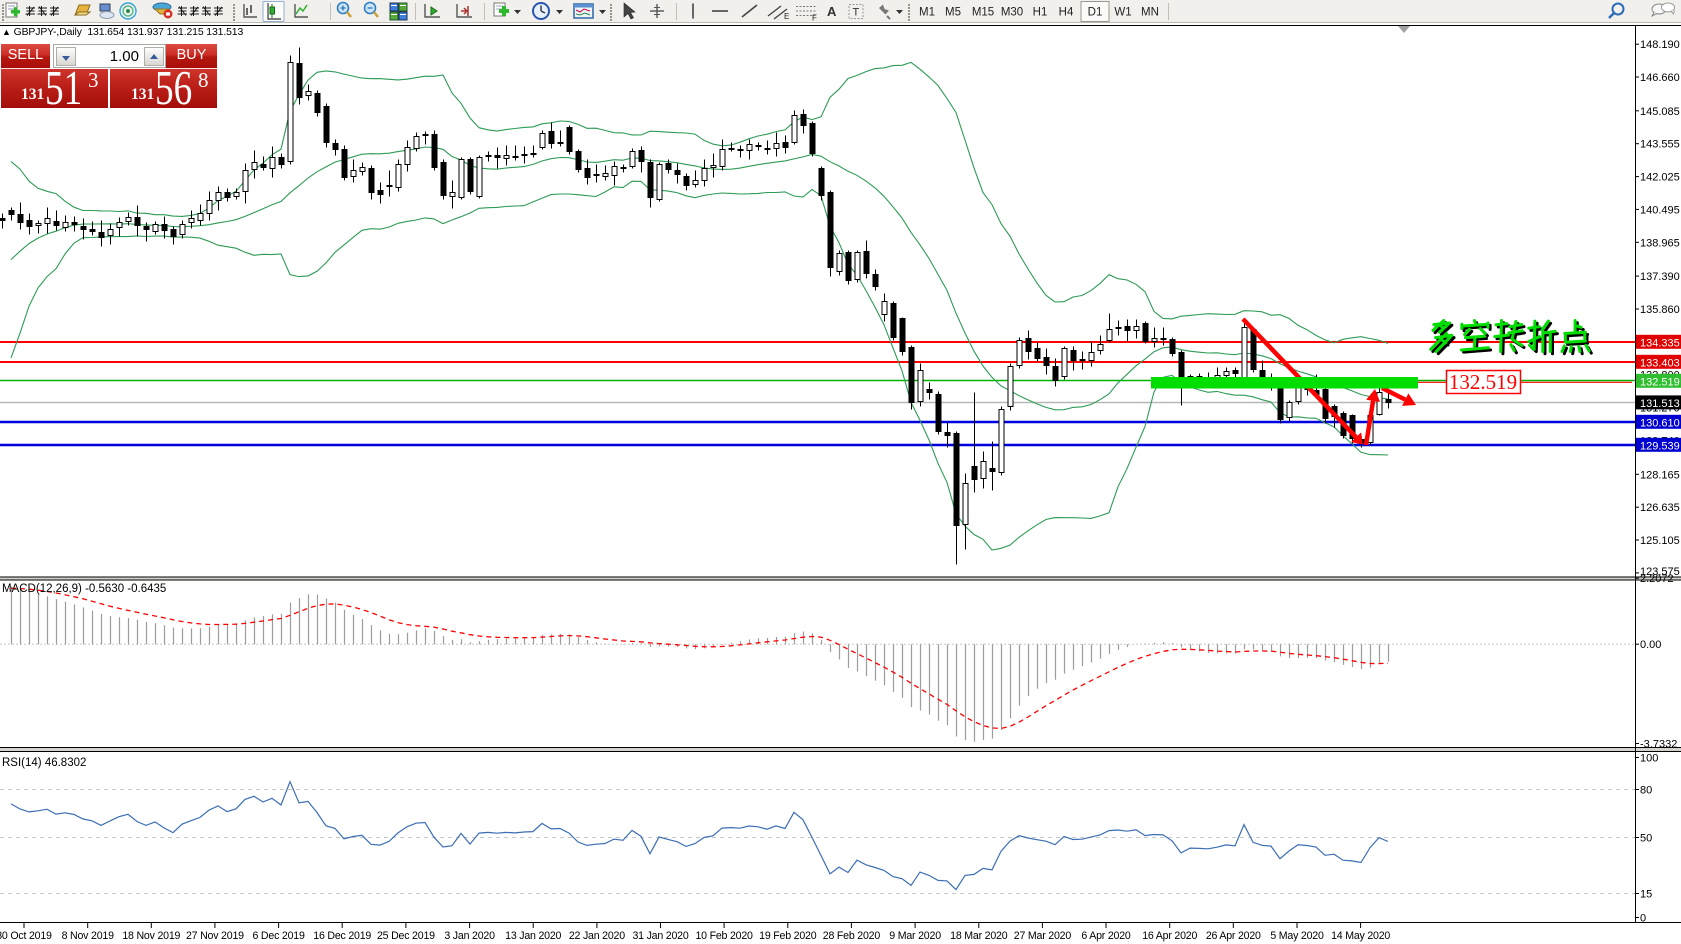  Describe the element at coordinates (1660, 310) in the screenshot. I see `svg-text: 135.860` at that location.